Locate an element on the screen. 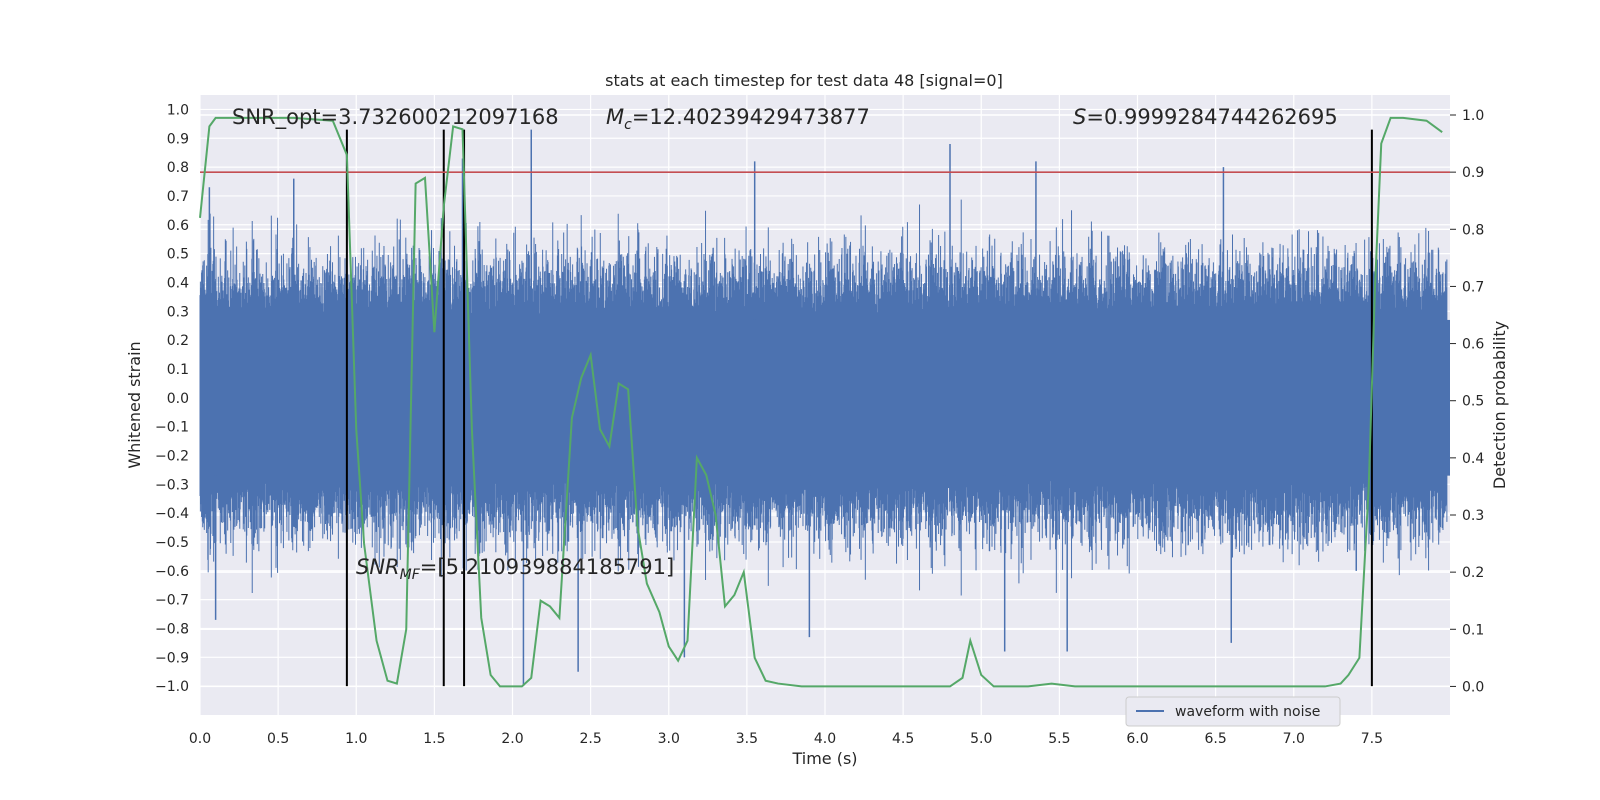  legend: waveform with noise is located at coordinates (1233, 711).